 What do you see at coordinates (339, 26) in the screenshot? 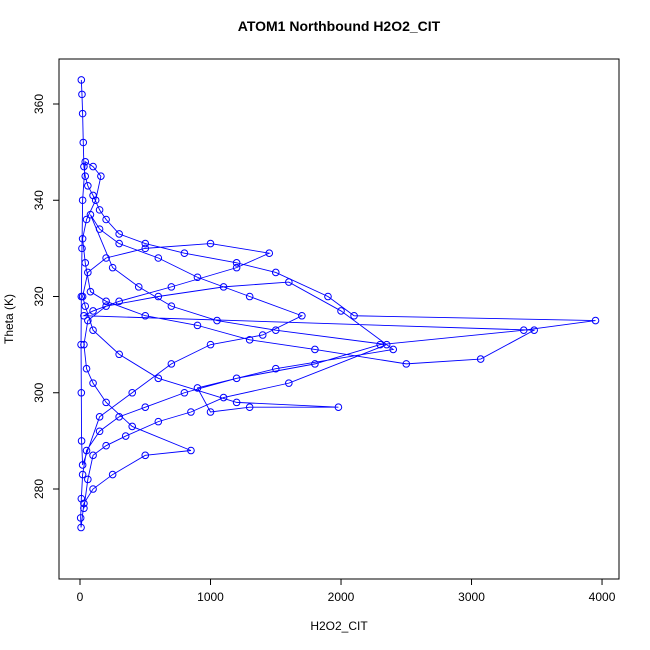
I see `chart-title: ATOM1 Northbound H2O2_CIT` at bounding box center [339, 26].